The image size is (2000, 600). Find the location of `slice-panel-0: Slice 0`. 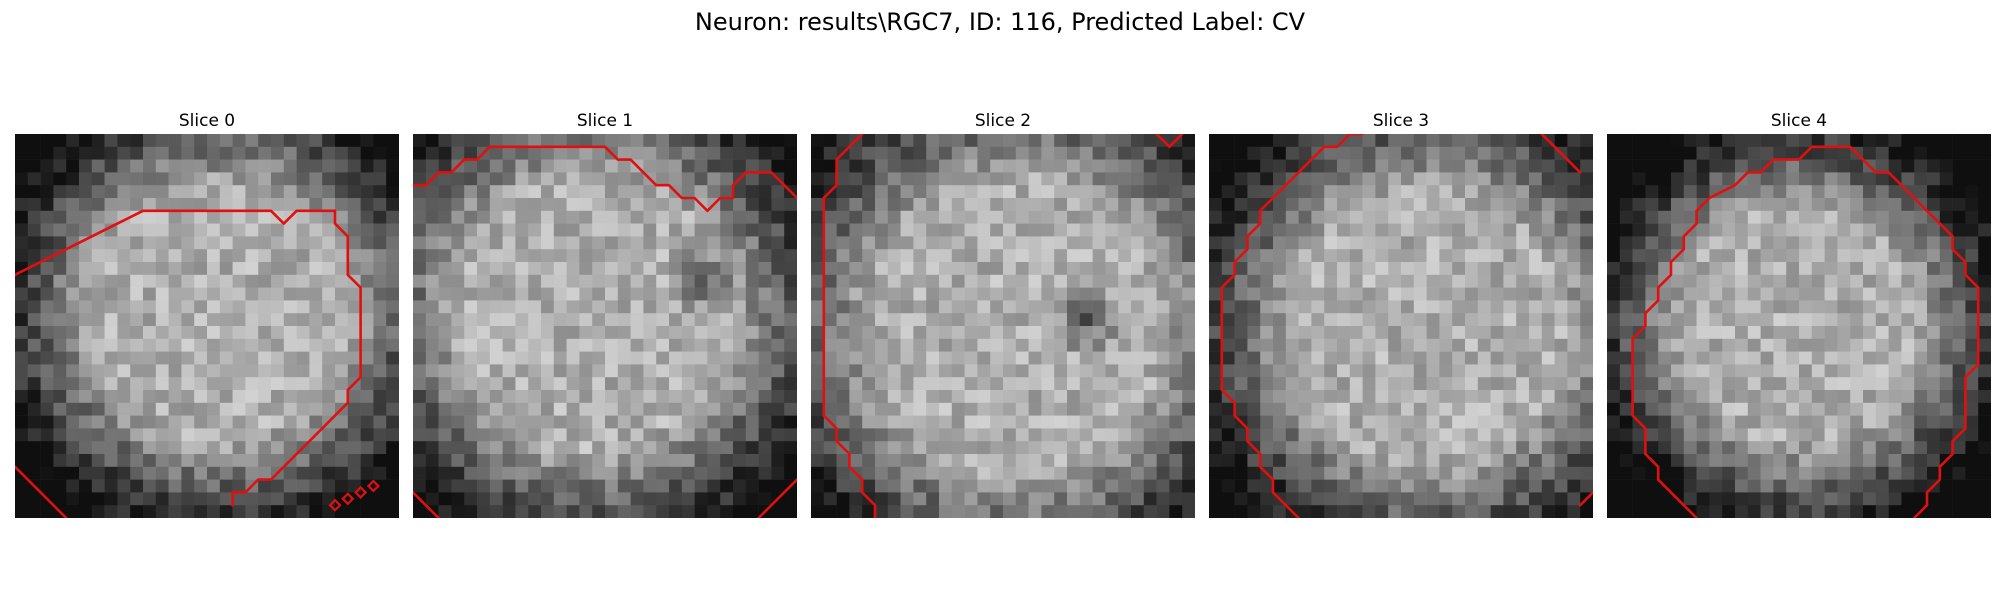

slice-panel-0: Slice 0 is located at coordinates (207, 313).